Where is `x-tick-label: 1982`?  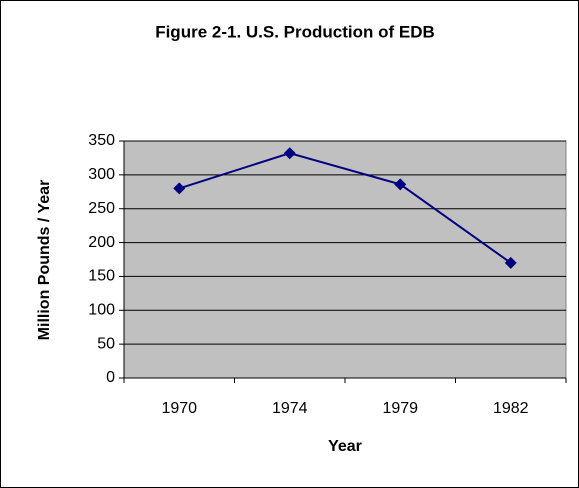
x-tick-label: 1982 is located at coordinates (511, 408).